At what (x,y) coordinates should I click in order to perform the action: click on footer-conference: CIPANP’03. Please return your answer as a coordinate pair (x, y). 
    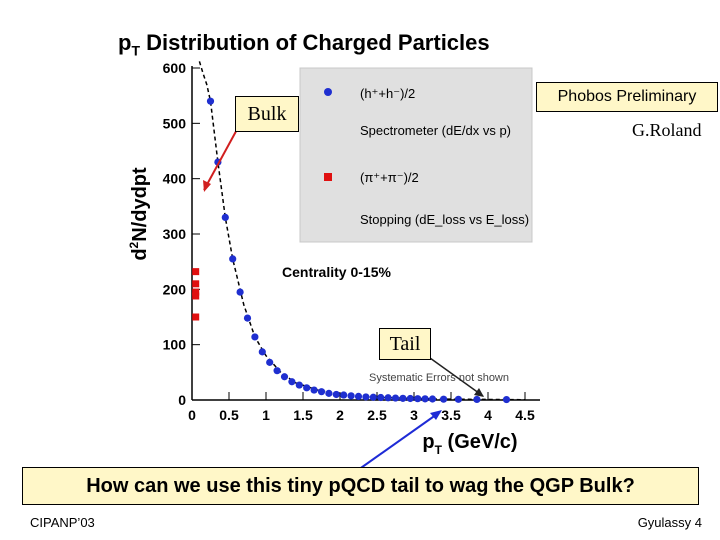
    Looking at the image, I should click on (62, 522).